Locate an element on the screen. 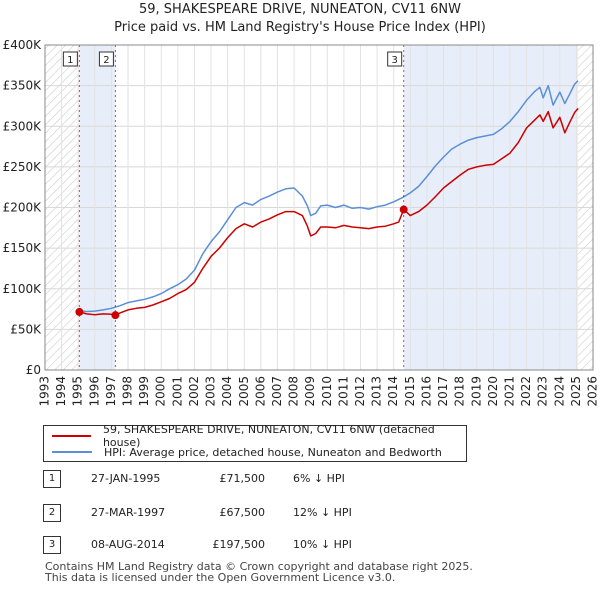 The image size is (600, 590). sale-number-badge: 1 is located at coordinates (52, 479).